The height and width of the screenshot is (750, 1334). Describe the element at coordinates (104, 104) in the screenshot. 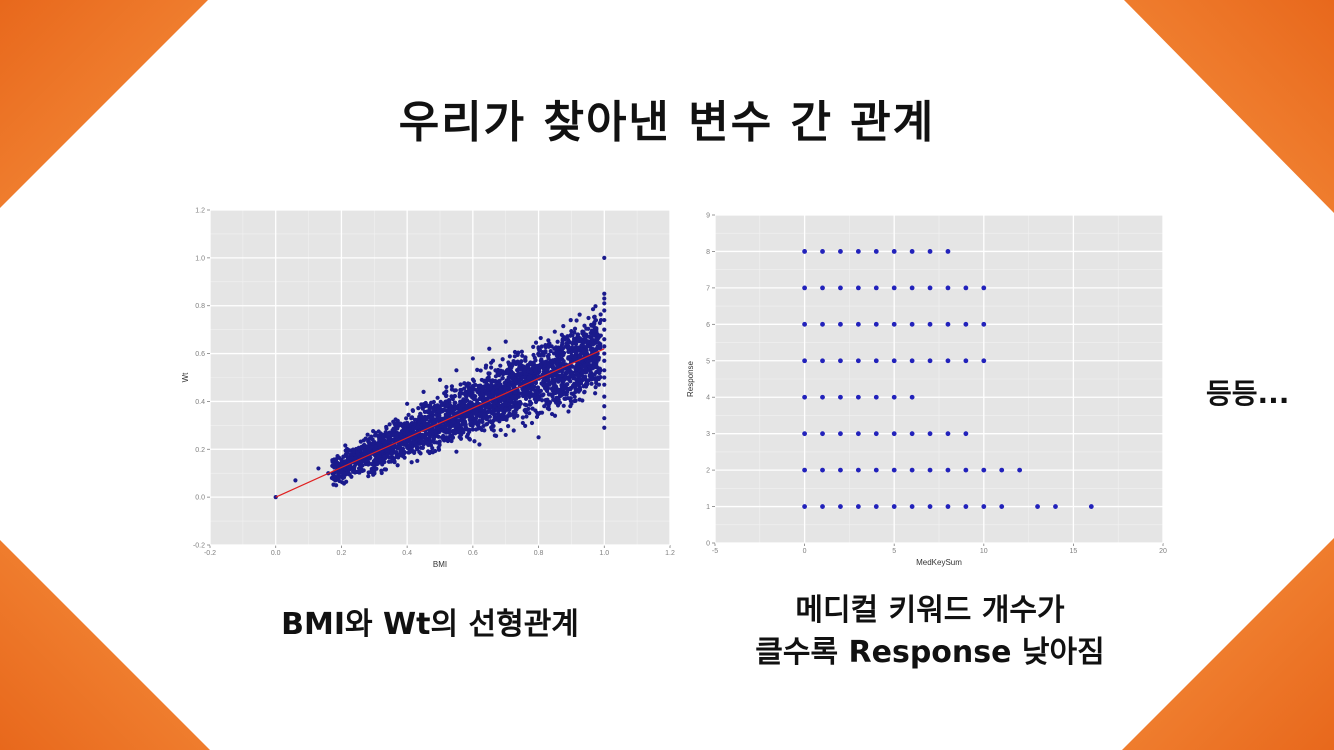

I see `corner-decoration-top-left` at that location.